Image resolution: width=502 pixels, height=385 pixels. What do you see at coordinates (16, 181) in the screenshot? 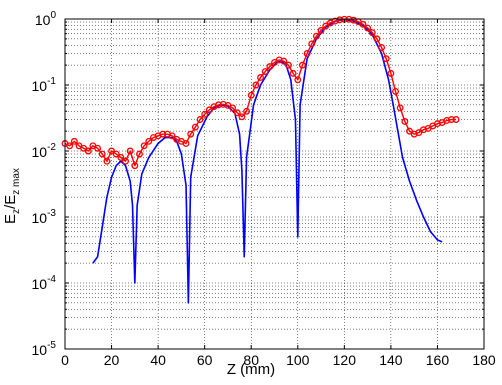
I see `y-axis-label-sub2: z max` at bounding box center [16, 181].